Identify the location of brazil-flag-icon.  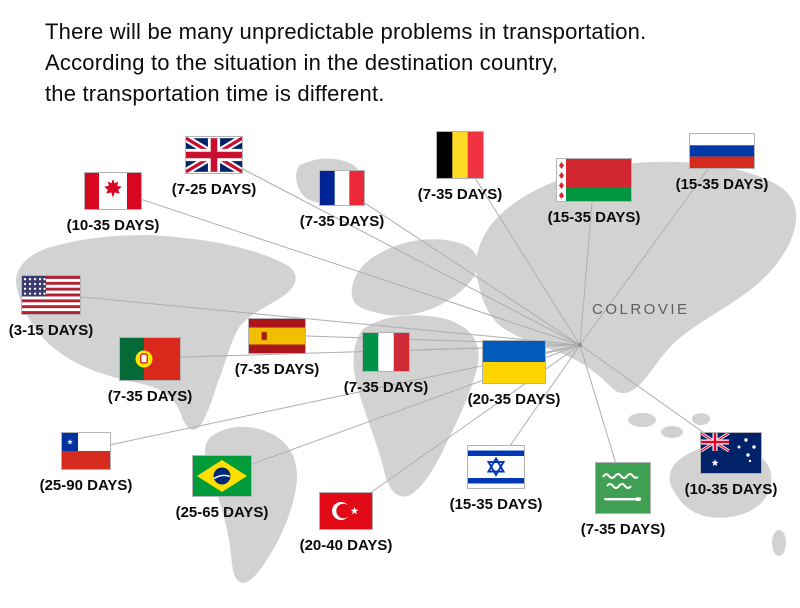
(222, 476).